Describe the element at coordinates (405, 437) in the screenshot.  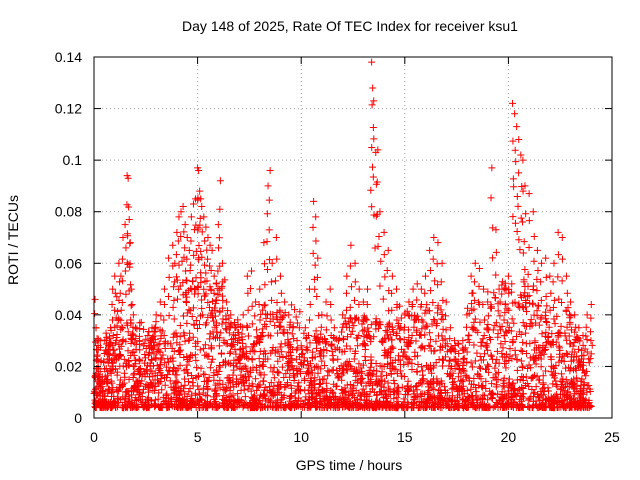
I see `x-tick-label: 15` at that location.